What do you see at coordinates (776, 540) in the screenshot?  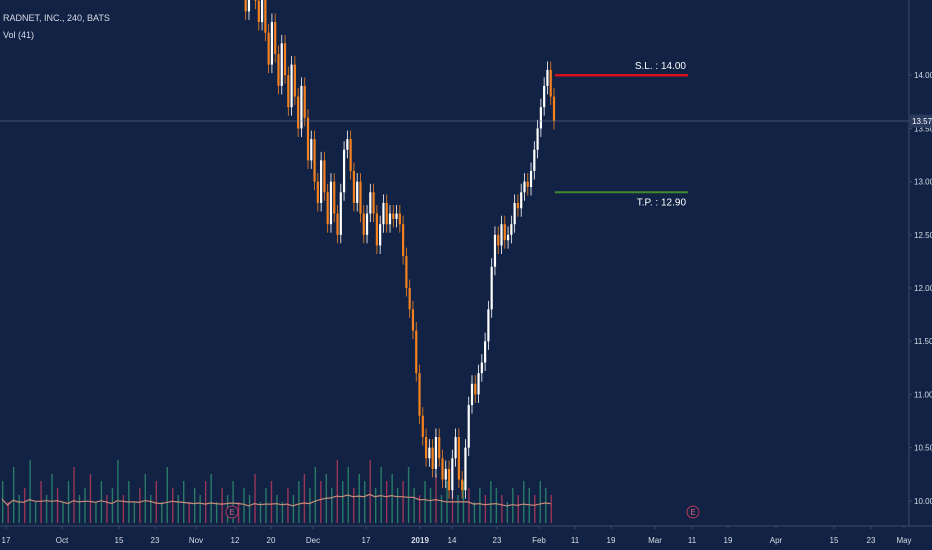 I see `x-tick-label: Apr` at bounding box center [776, 540].